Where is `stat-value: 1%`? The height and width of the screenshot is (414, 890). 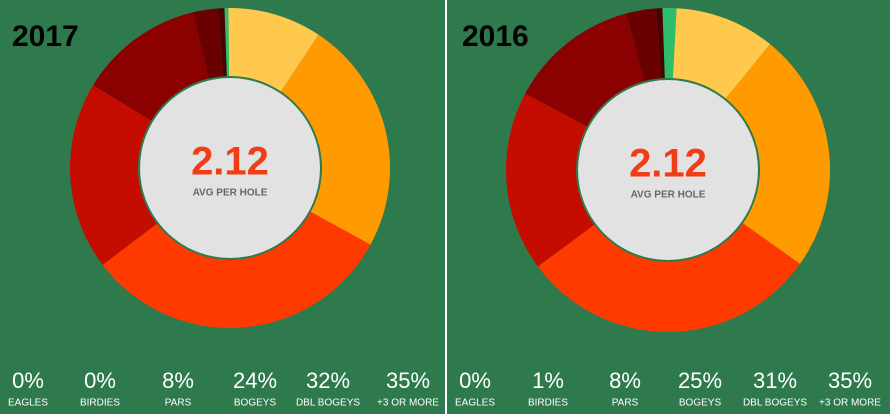
stat-value: 1% is located at coordinates (548, 380).